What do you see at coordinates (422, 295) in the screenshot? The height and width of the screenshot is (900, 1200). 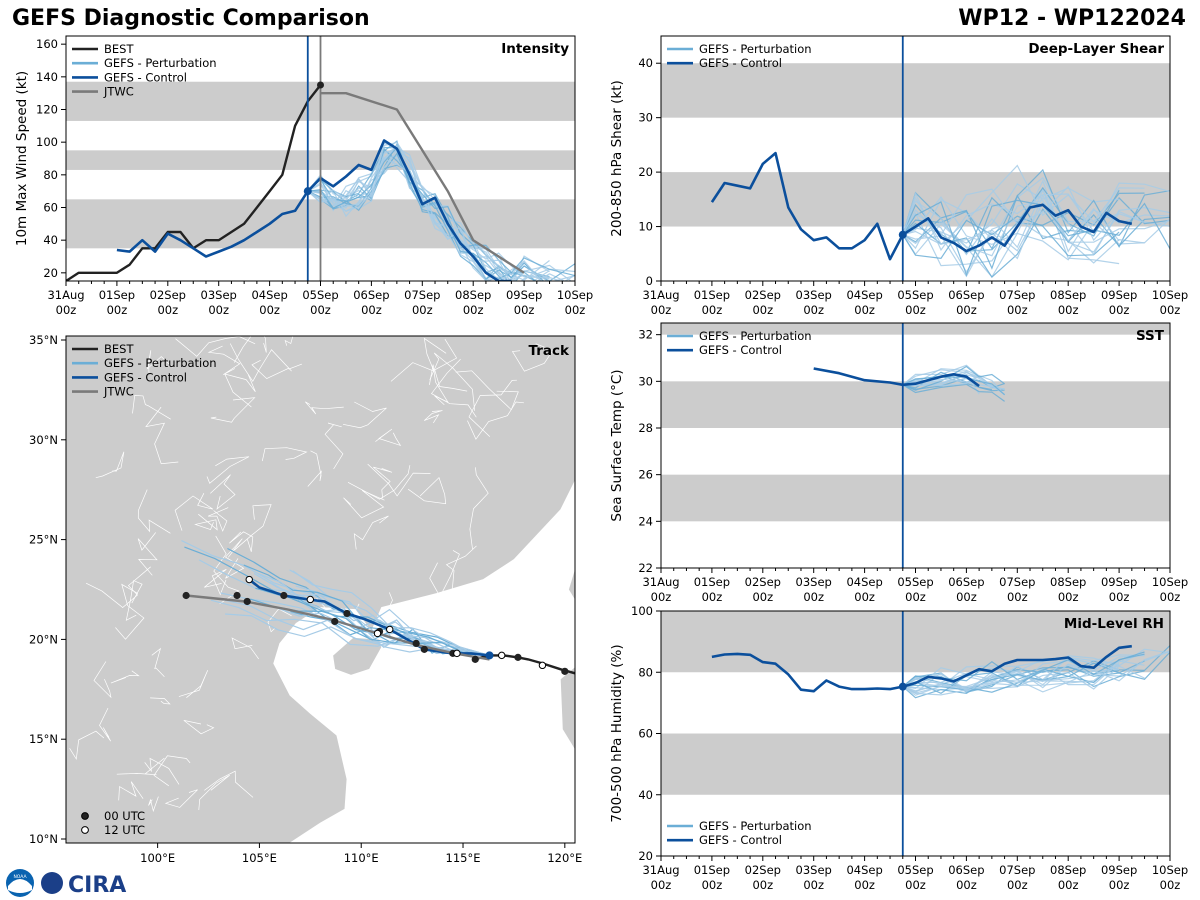 I see `x-tick-label: 07Sep` at bounding box center [422, 295].